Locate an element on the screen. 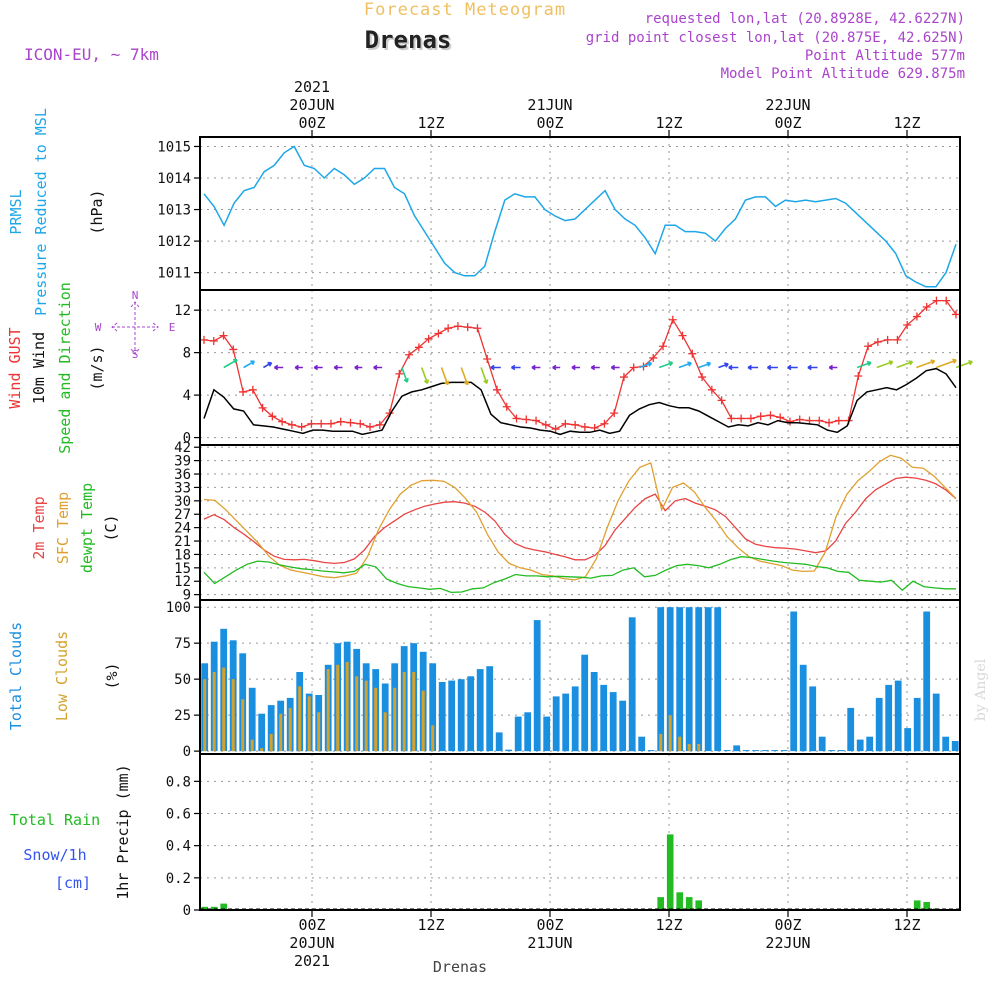 The width and height of the screenshot is (1000, 1000). forecast-title: Forecast Meteogram is located at coordinates (465, 10).